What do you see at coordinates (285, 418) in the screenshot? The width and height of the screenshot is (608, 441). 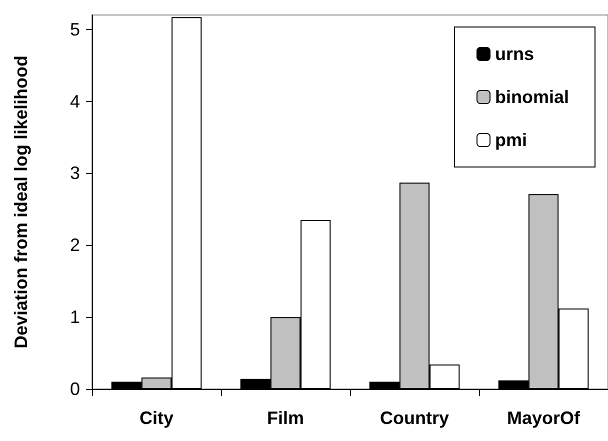 I see `x-tick-label: Film` at bounding box center [285, 418].